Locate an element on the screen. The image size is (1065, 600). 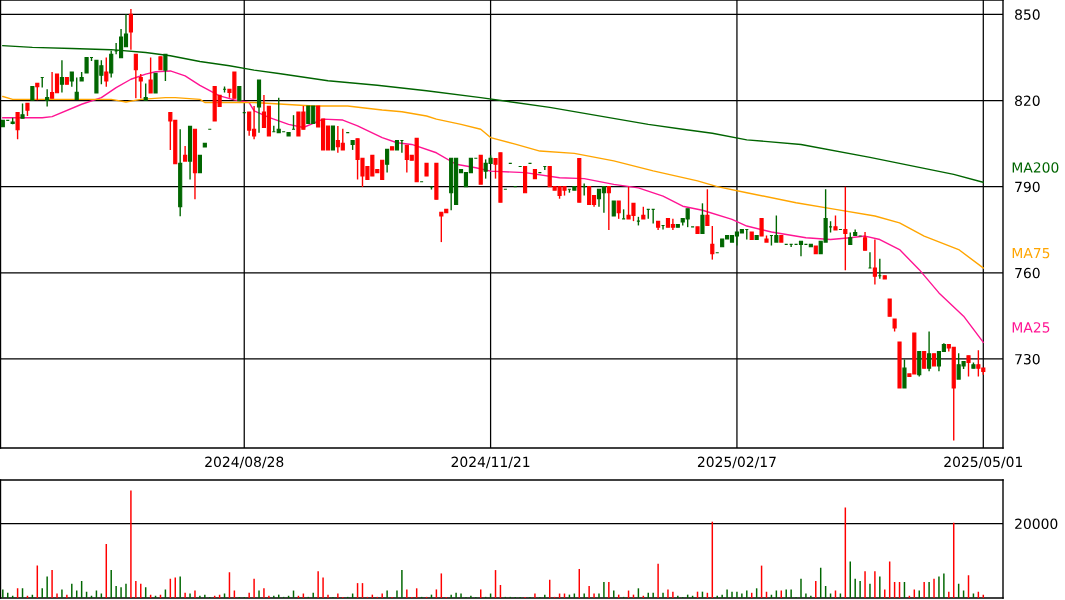
x-tick-label: 2025/02/17 is located at coordinates (736, 462).